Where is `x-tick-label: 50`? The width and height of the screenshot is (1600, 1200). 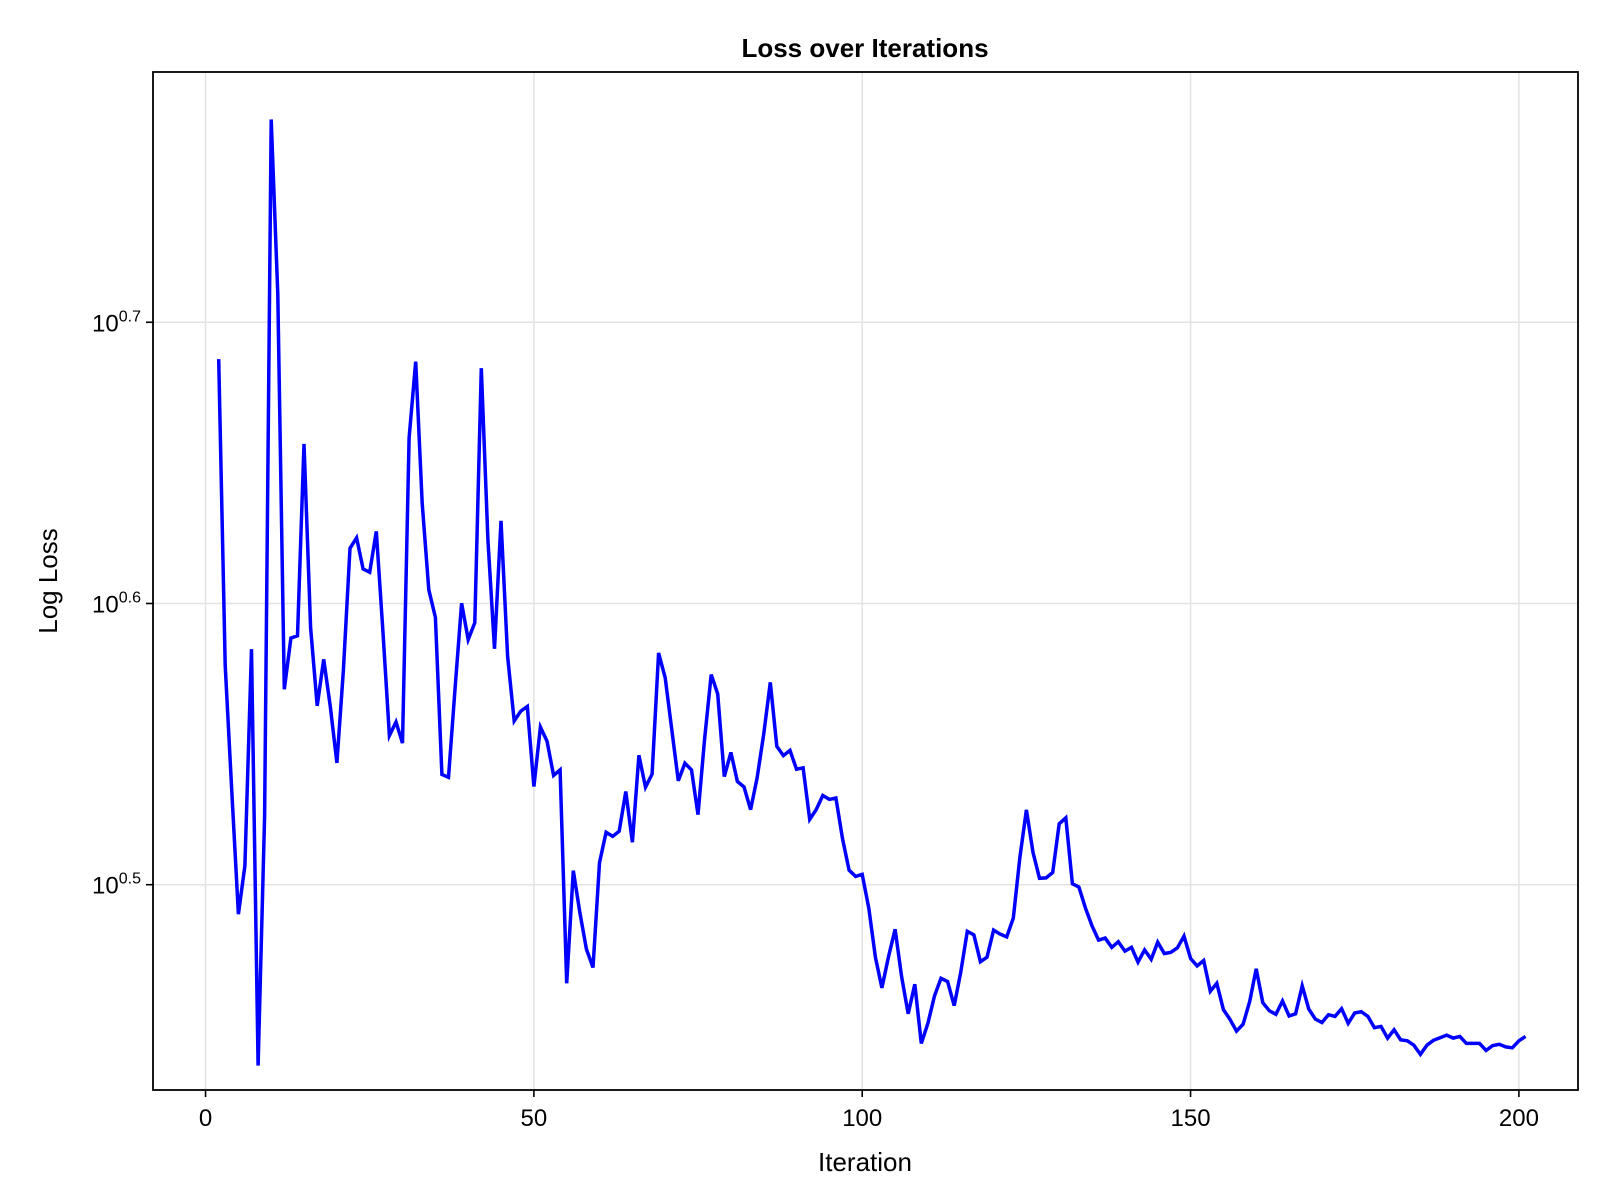 x-tick-label: 50 is located at coordinates (534, 1118).